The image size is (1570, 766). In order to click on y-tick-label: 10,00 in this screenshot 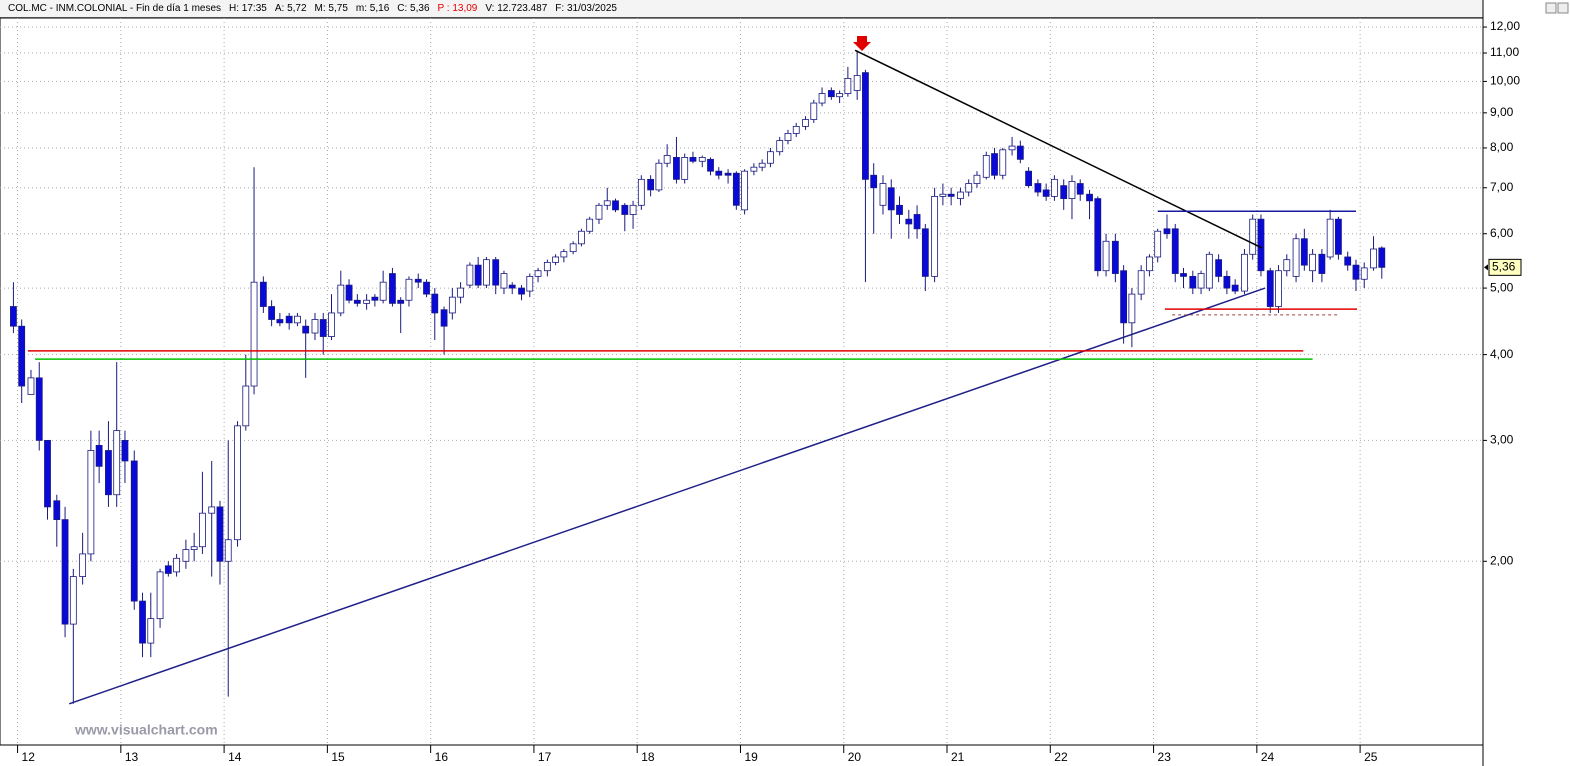, I will do `click(1505, 81)`.